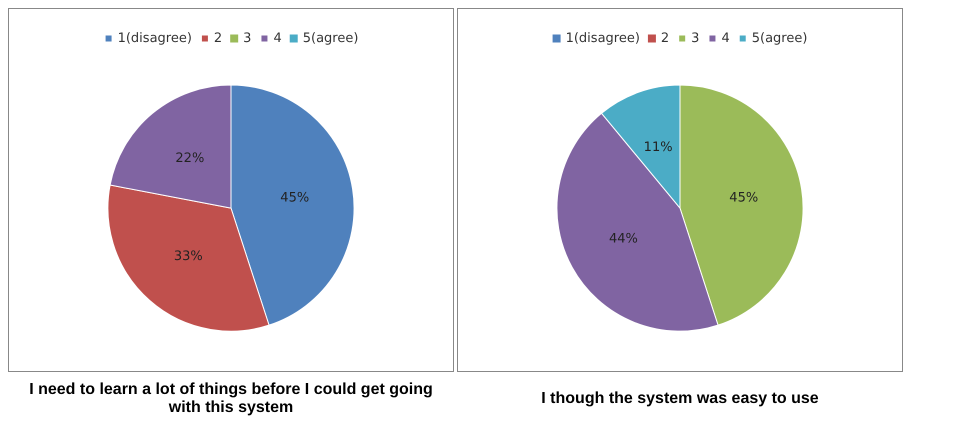 The height and width of the screenshot is (426, 959). What do you see at coordinates (189, 158) in the screenshot?
I see `data-label: 22%` at bounding box center [189, 158].